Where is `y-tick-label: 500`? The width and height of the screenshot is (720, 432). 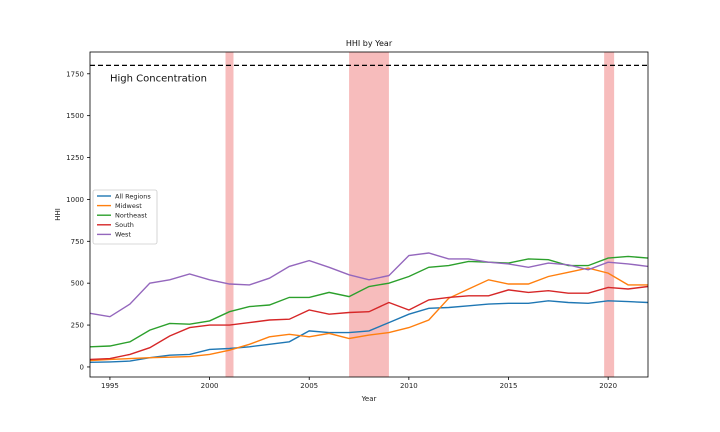
y-tick-label: 500 is located at coordinates (77, 284).